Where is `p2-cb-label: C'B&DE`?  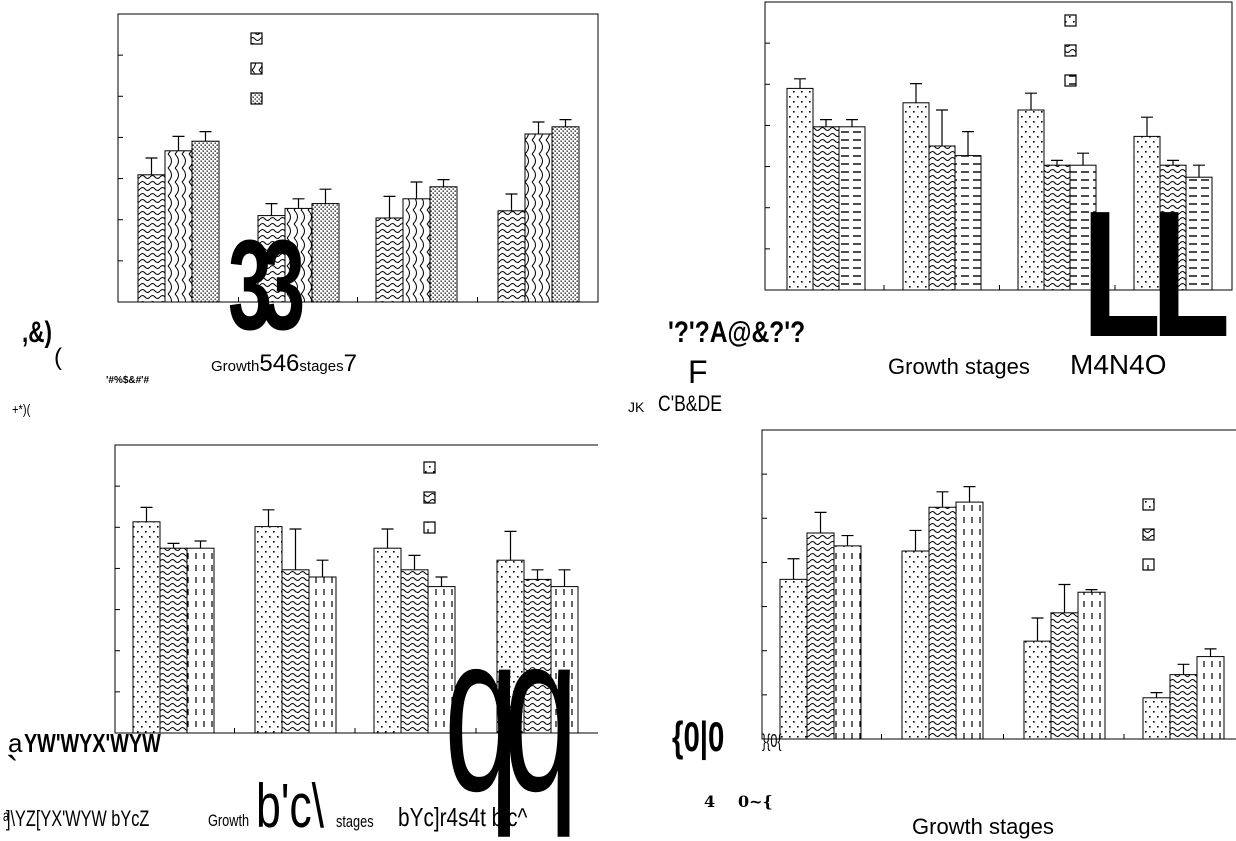
p2-cb-label: C'B&DE is located at coordinates (690, 403).